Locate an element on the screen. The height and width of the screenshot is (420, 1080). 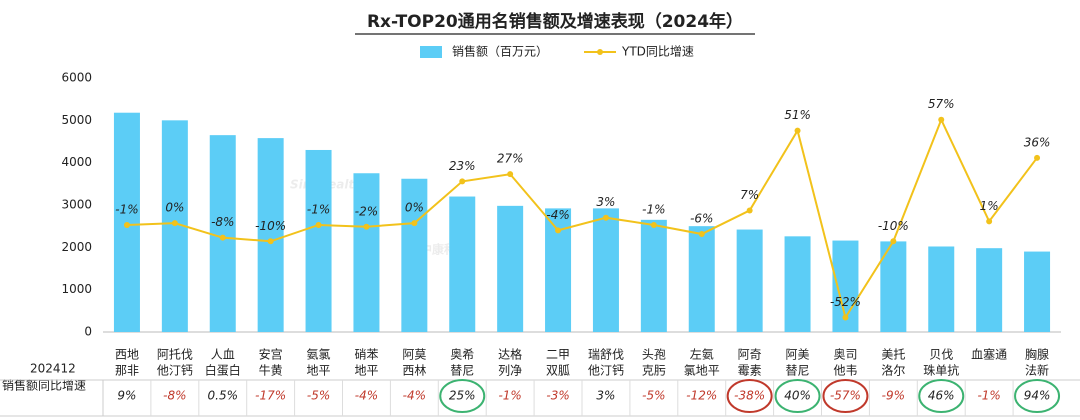
data-label: -8% is located at coordinates (222, 222).